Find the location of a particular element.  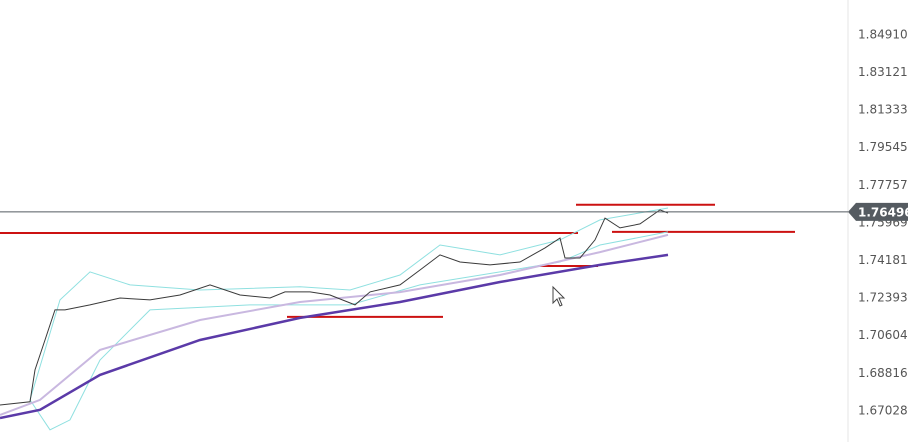

y-tick-label: 1.68816 is located at coordinates (883, 373).